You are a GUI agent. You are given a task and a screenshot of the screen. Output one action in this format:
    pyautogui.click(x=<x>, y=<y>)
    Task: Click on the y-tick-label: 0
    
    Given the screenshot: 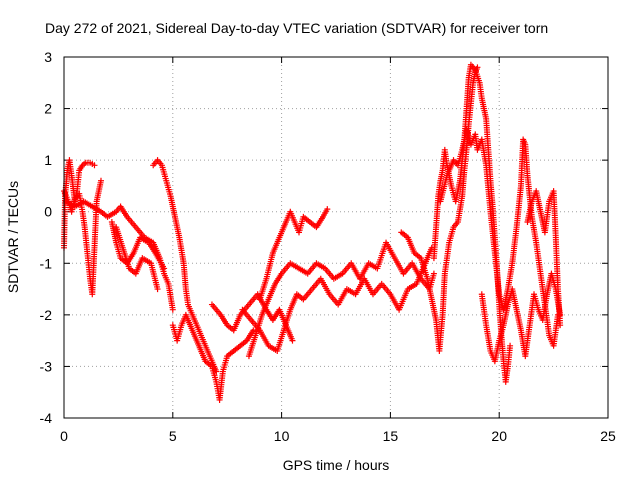 What is the action you would take?
    pyautogui.click(x=48, y=212)
    